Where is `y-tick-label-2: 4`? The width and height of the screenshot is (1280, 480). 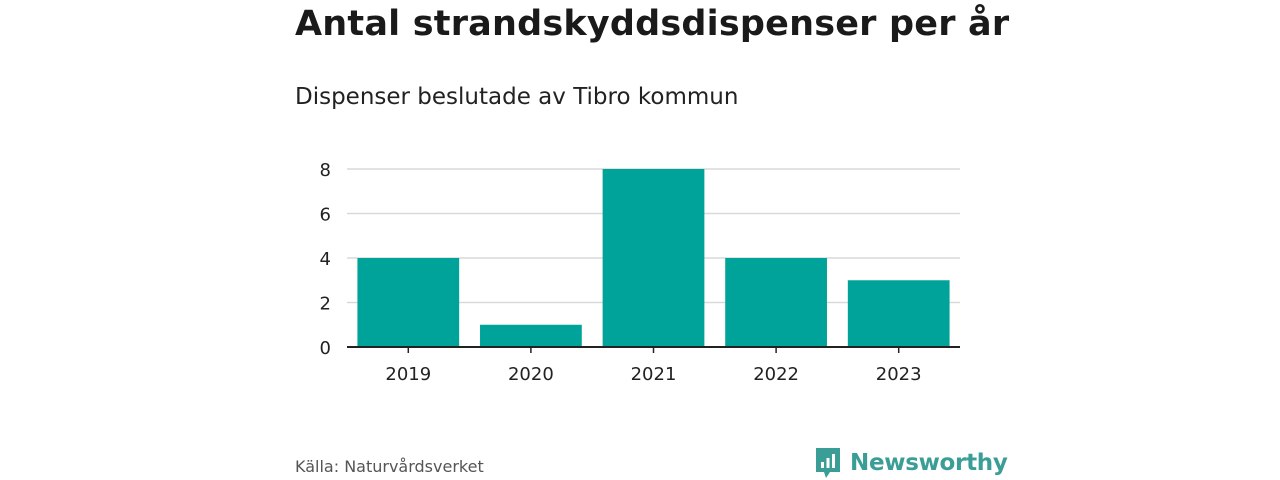 y-tick-label-2: 4 is located at coordinates (325, 259).